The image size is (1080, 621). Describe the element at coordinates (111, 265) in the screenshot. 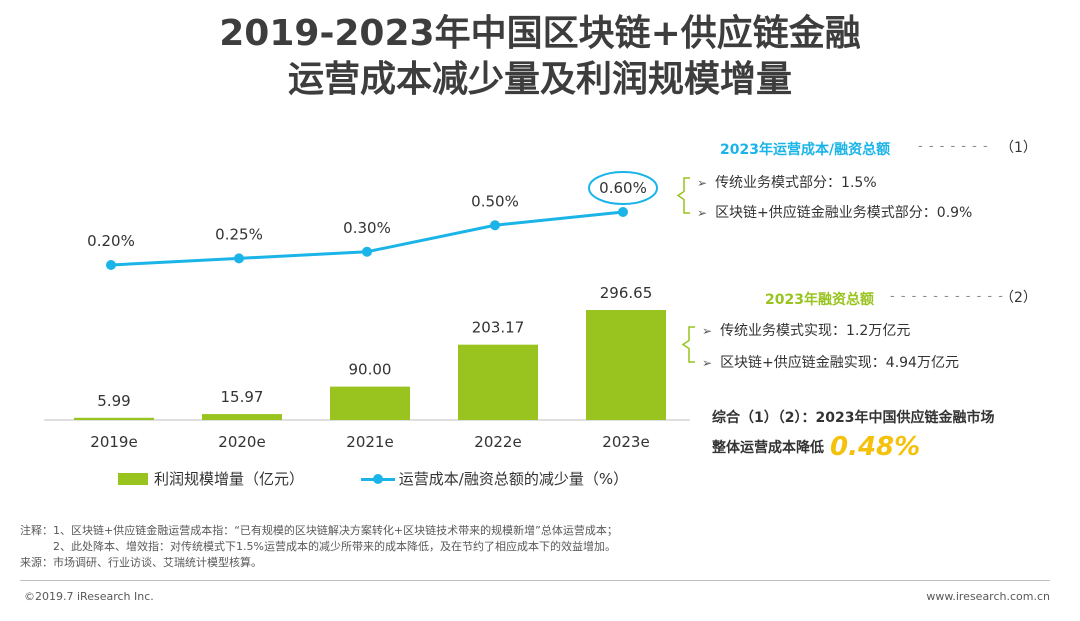

I see `line-point-2019e` at that location.